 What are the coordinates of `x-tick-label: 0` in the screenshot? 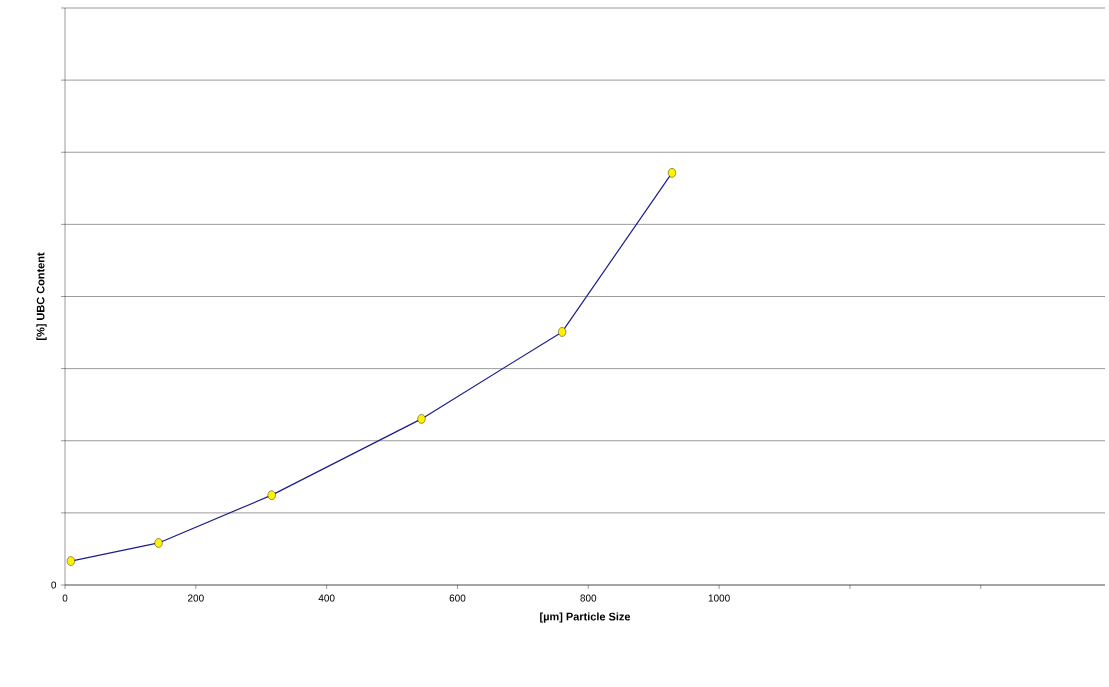 It's located at (65, 598).